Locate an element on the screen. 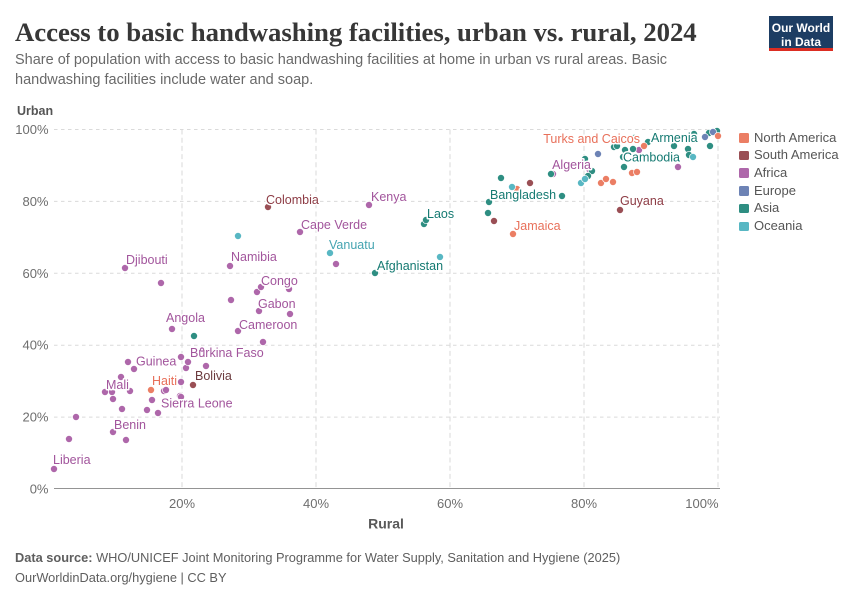  svg-text: Urban is located at coordinates (35, 111).